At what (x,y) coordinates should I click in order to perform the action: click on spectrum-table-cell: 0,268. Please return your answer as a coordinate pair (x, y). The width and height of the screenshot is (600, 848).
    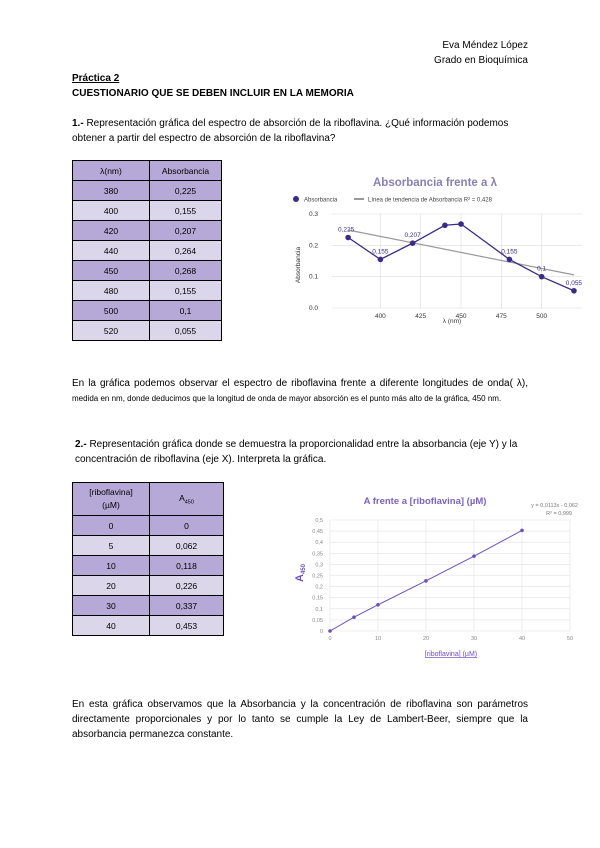
    Looking at the image, I should click on (185, 270).